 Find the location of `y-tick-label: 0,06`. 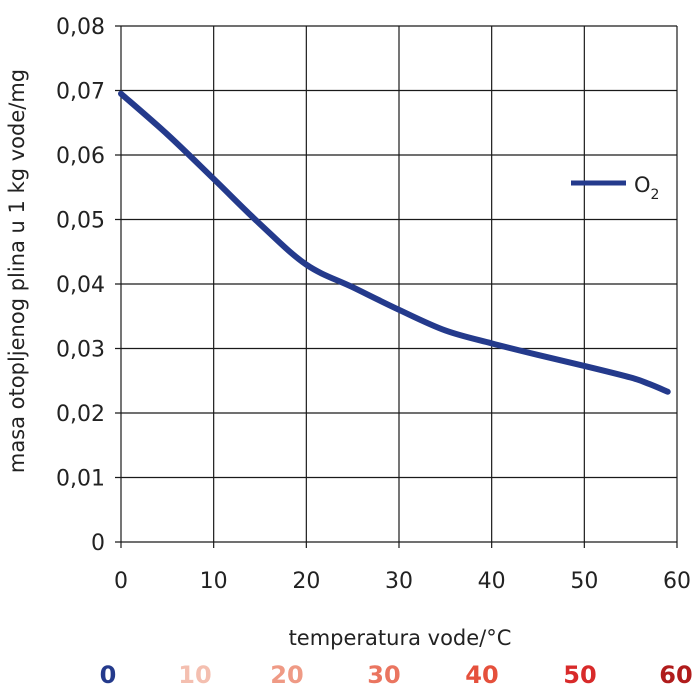

y-tick-label: 0,06 is located at coordinates (80, 156).